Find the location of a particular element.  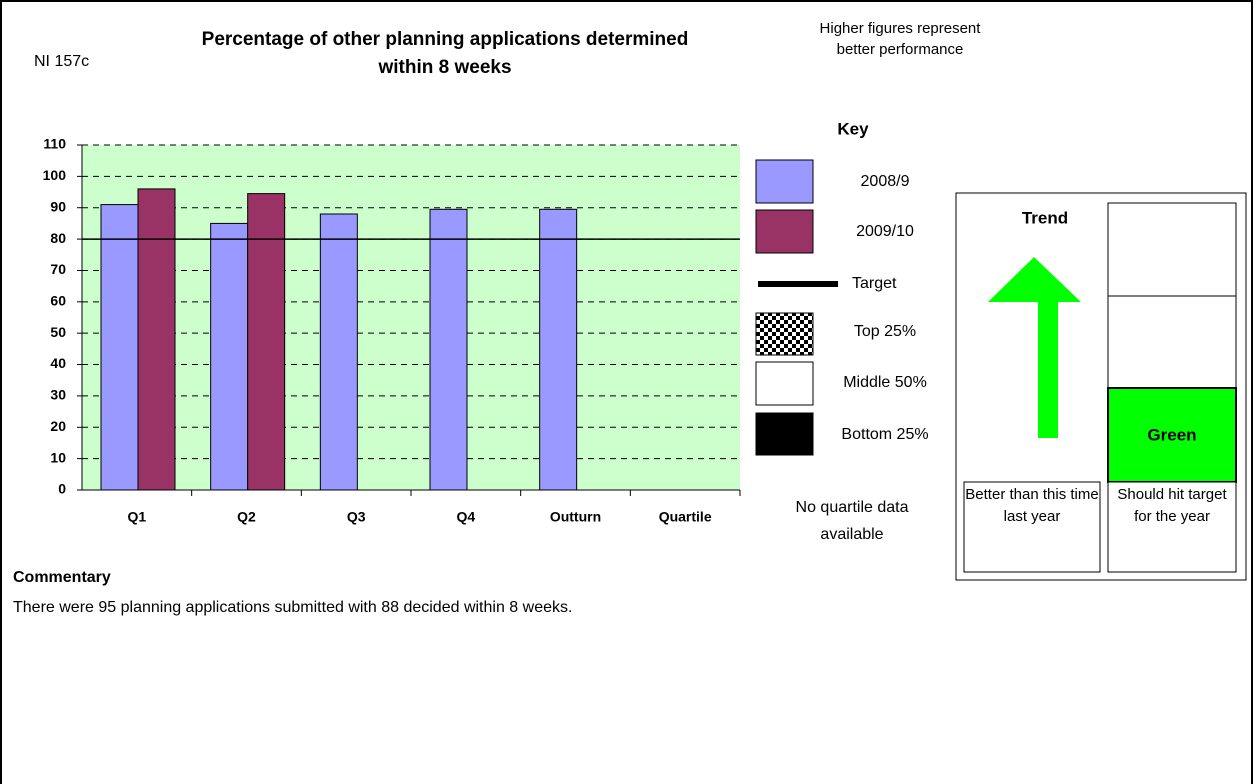

y-tick-label: 80 is located at coordinates (58, 238).